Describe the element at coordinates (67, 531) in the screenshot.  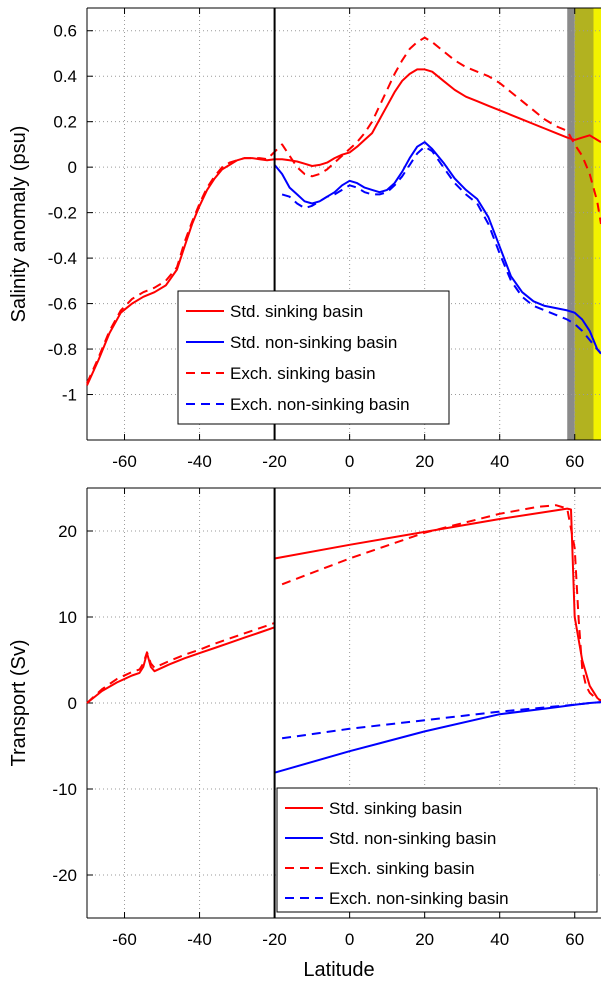
I see `y-tick-label: 20` at that location.